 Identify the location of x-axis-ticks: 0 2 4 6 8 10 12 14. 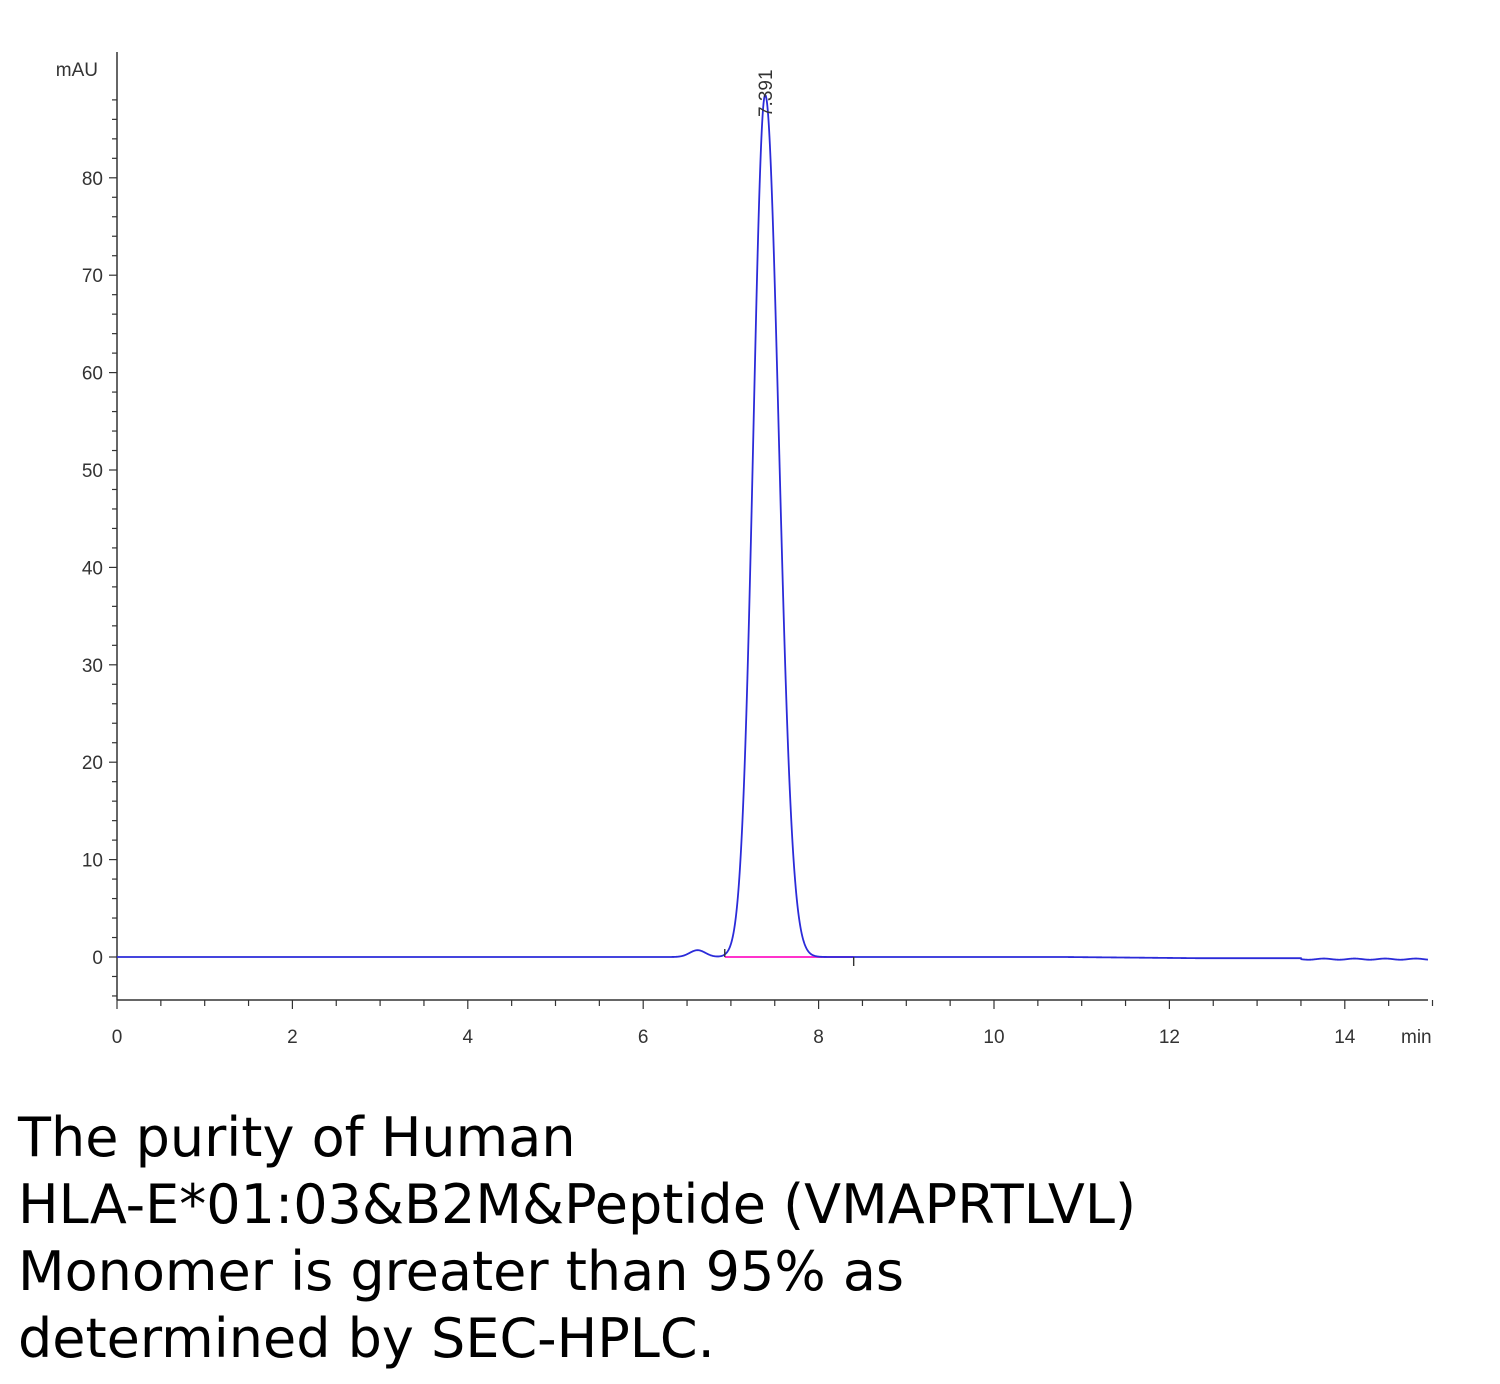
(773, 1024).